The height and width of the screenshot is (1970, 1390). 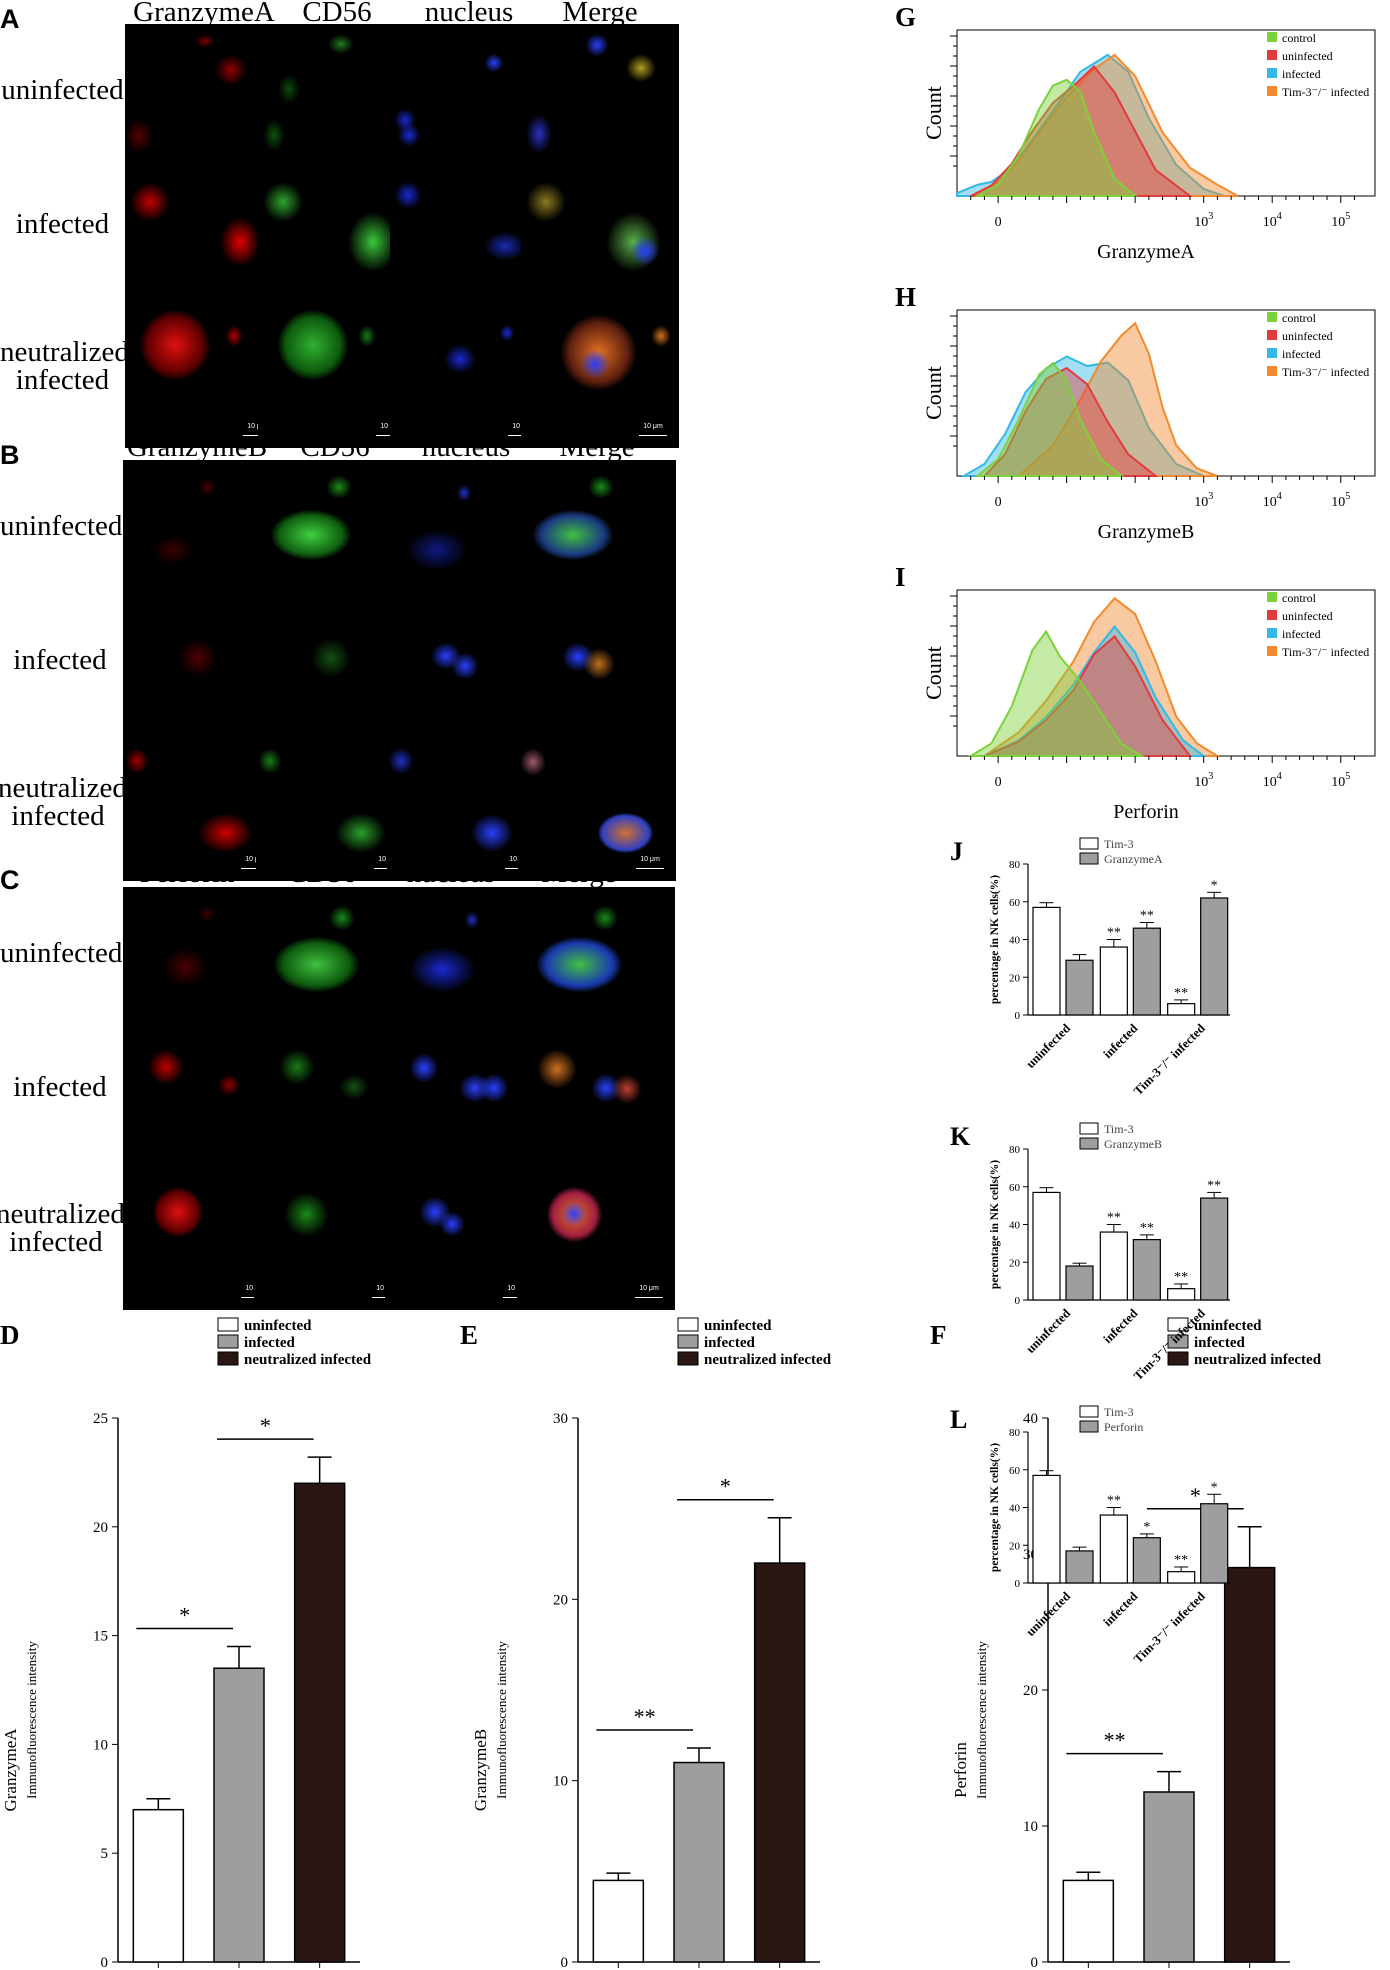 I want to click on micrograph-a-granzymea-neutralized: 10 μm, so click(x=204, y=369).